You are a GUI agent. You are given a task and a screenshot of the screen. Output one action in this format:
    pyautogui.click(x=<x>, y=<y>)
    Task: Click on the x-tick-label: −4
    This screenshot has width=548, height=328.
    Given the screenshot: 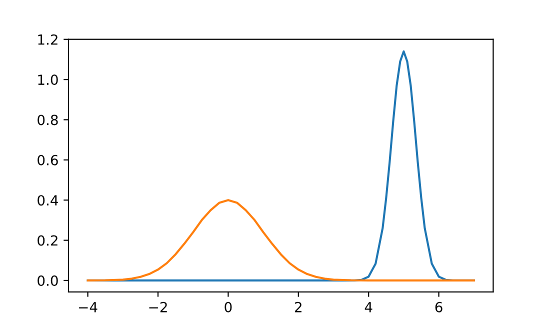 What is the action you would take?
    pyautogui.click(x=88, y=307)
    